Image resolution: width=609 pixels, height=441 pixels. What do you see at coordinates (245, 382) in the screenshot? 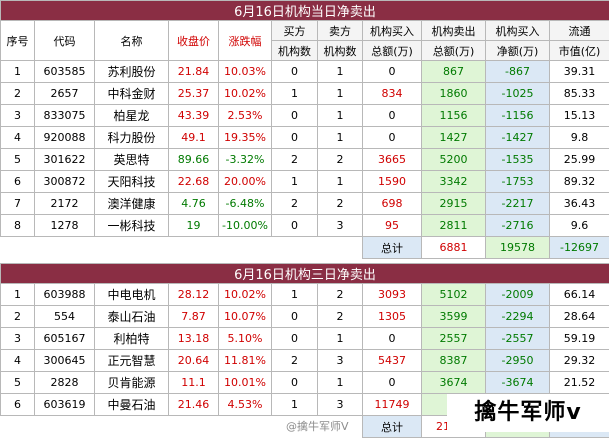
I see `row-change: 10.01%` at bounding box center [245, 382].